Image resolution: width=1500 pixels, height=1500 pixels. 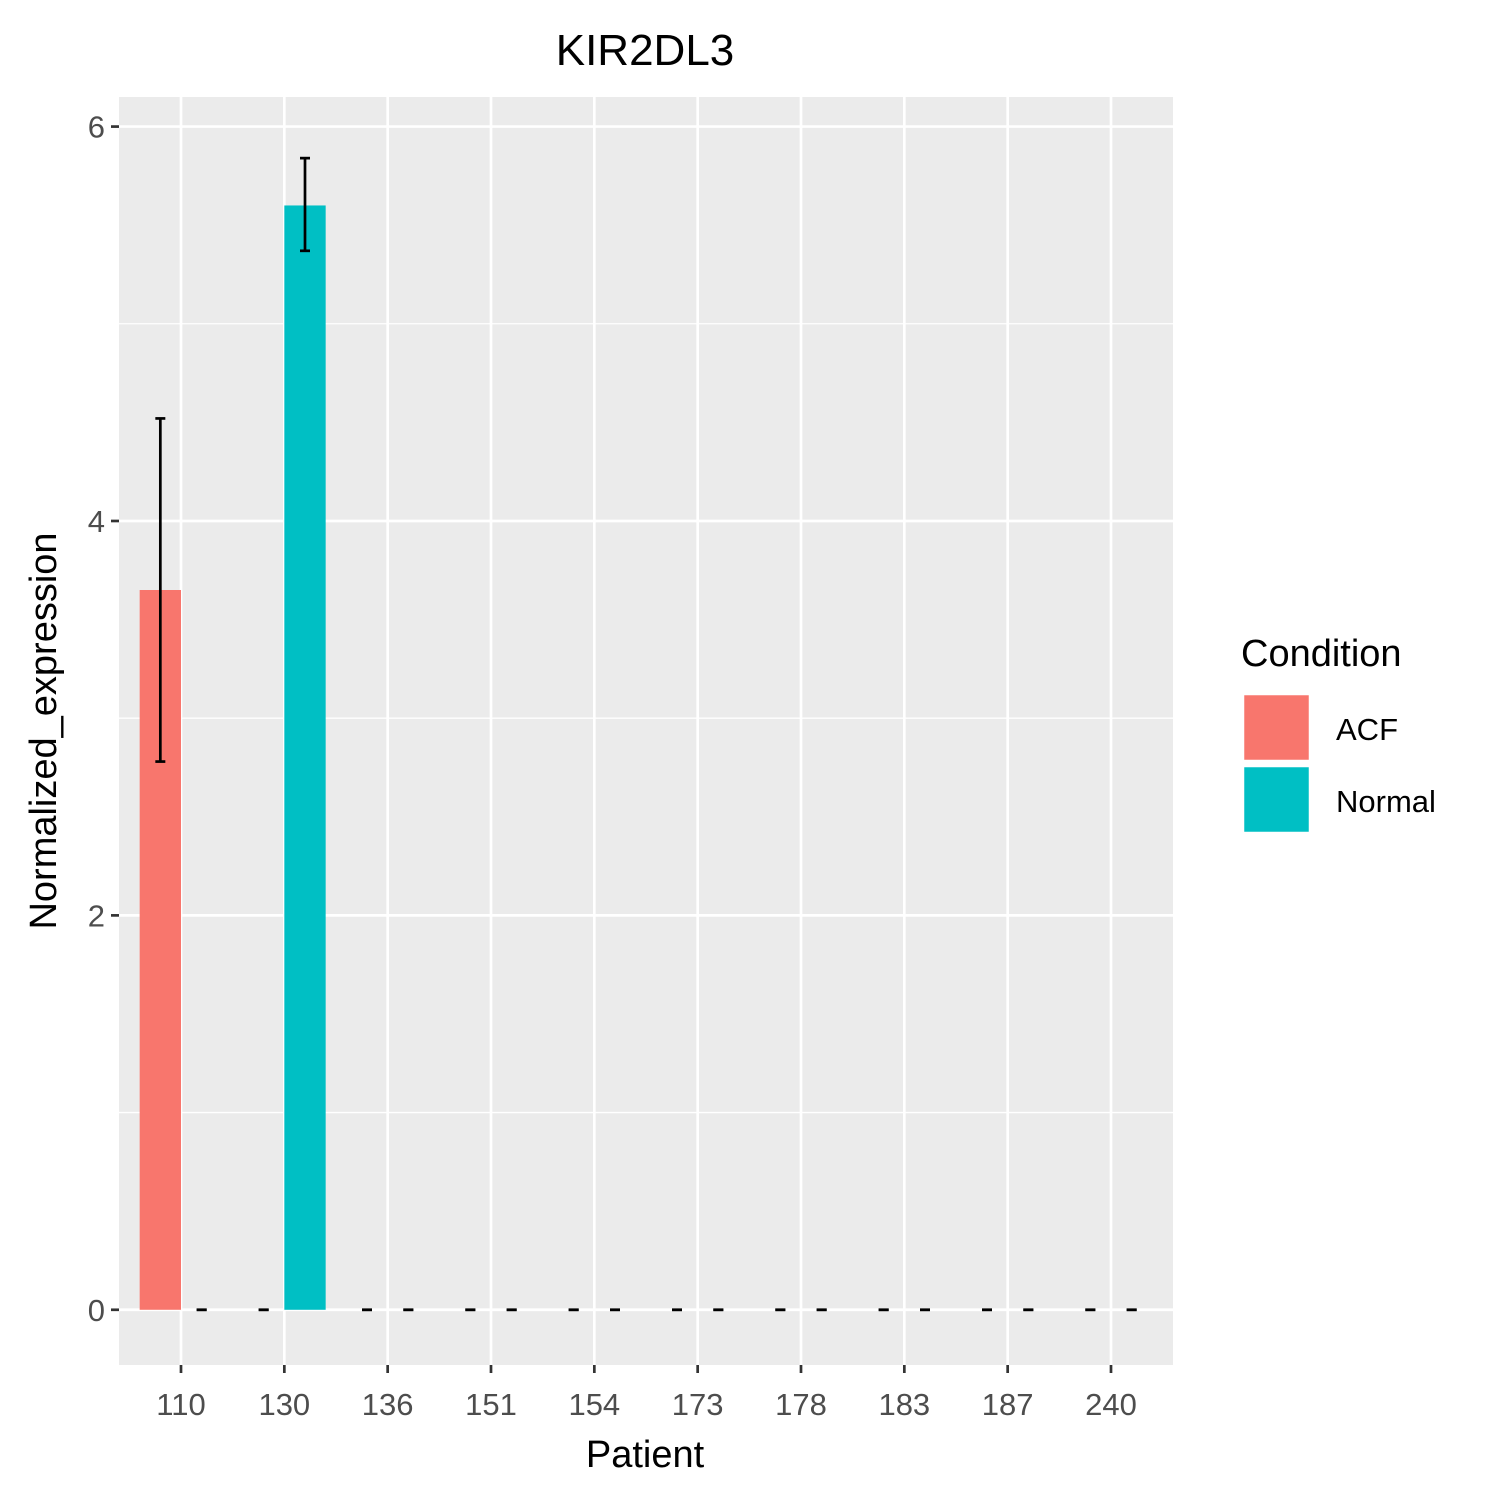 I want to click on y-tick-label: 0, so click(x=96, y=1310).